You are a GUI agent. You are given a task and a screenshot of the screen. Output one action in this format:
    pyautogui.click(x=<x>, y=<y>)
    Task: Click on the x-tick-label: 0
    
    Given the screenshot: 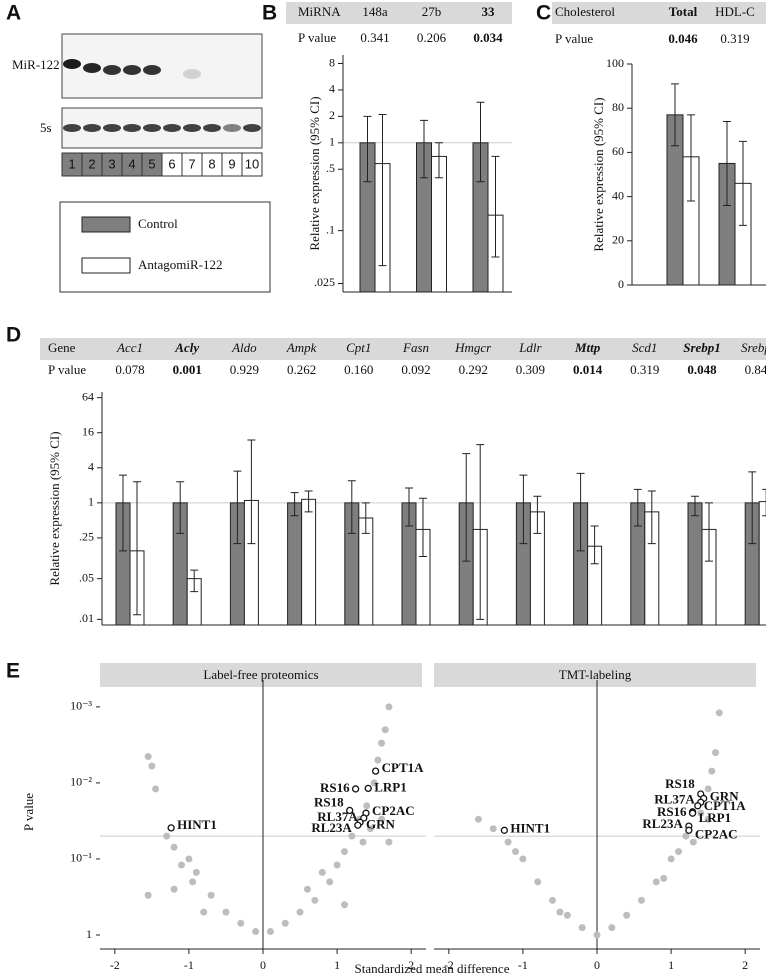 What is the action you would take?
    pyautogui.click(x=597, y=965)
    